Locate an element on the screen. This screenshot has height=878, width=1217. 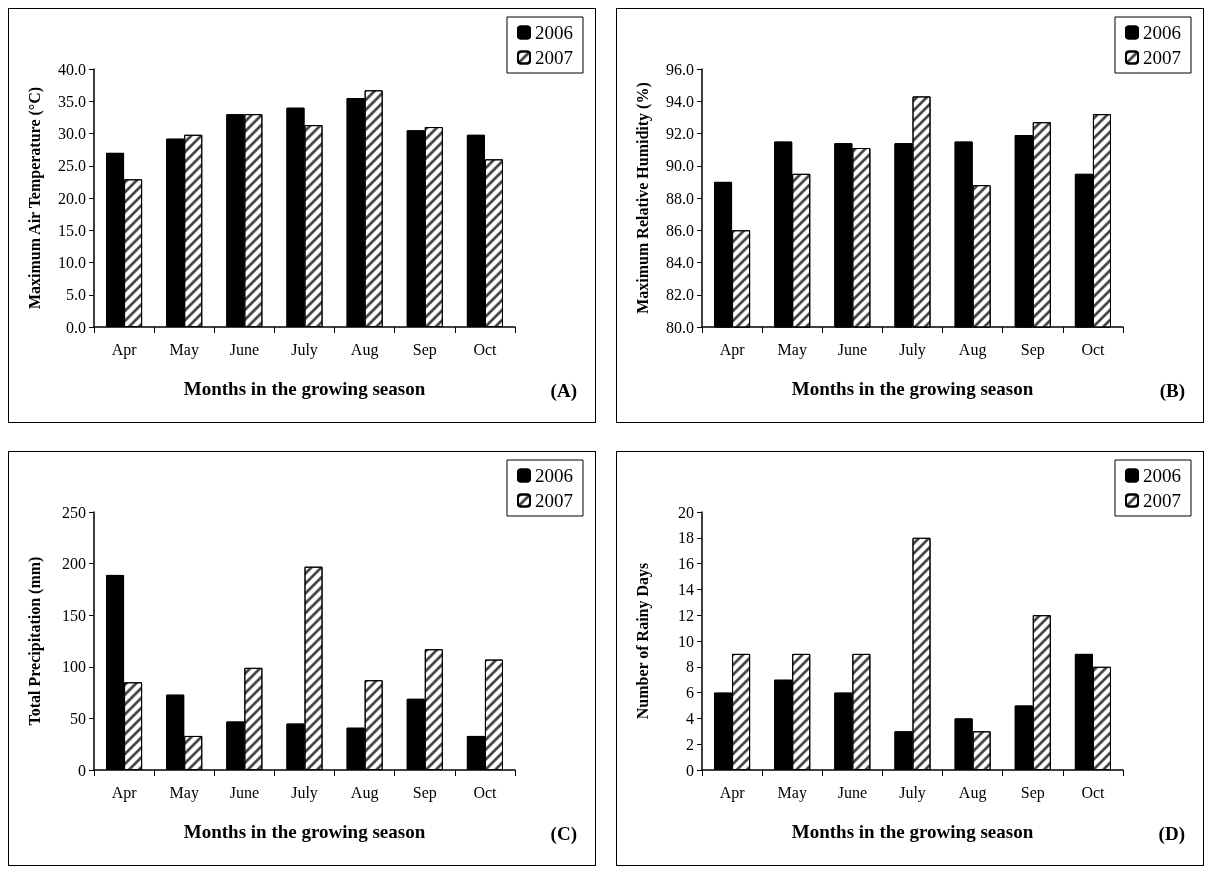
y-tick-label: 4 is located at coordinates (690, 718).